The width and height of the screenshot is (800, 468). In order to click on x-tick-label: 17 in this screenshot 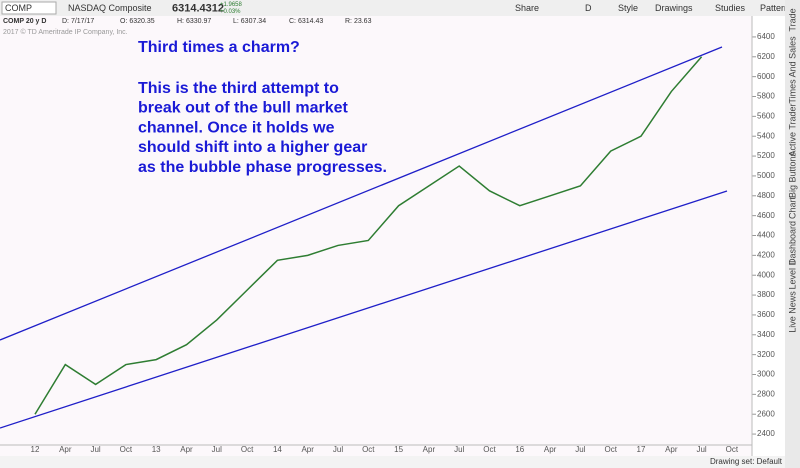, I will do `click(641, 449)`.